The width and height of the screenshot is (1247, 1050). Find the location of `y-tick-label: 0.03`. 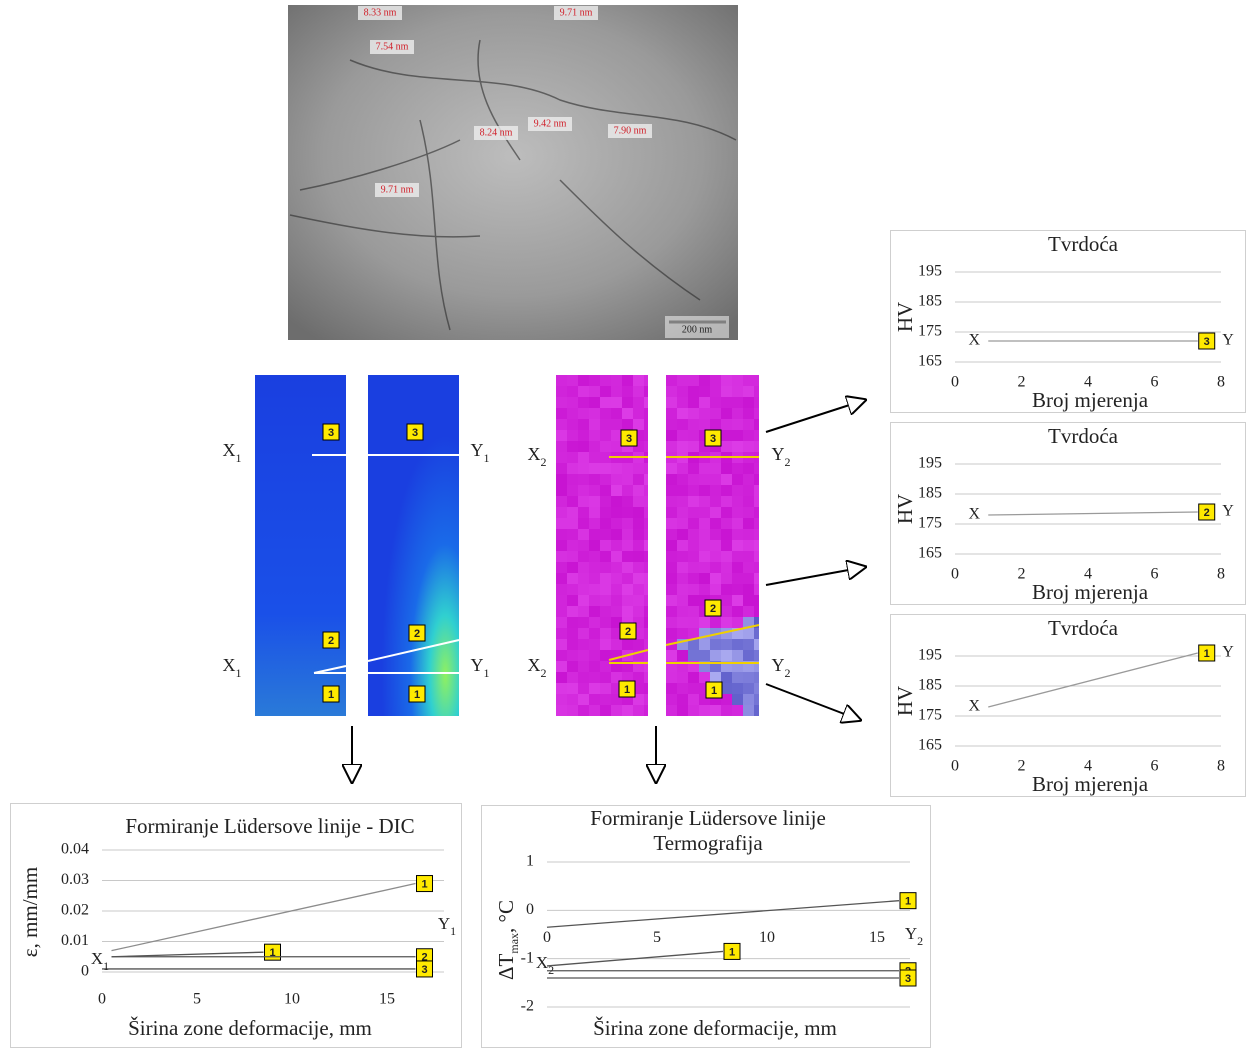

y-tick-label: 0.03 is located at coordinates (75, 879).